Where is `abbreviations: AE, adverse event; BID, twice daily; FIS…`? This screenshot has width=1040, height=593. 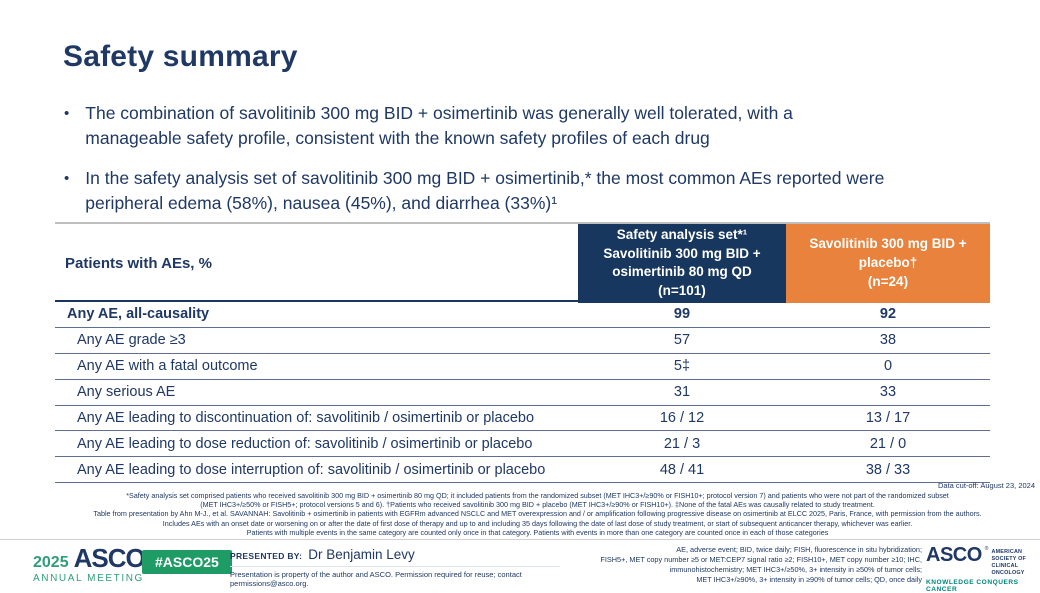 abbreviations: AE, adverse event; BID, twice daily; FIS… is located at coordinates (761, 564).